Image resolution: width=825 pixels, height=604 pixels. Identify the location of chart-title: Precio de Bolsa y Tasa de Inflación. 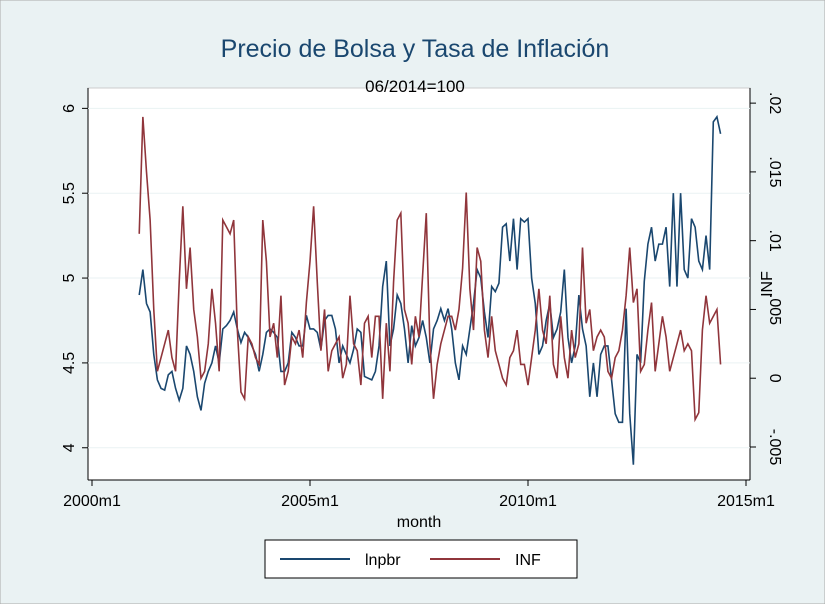
(415, 49).